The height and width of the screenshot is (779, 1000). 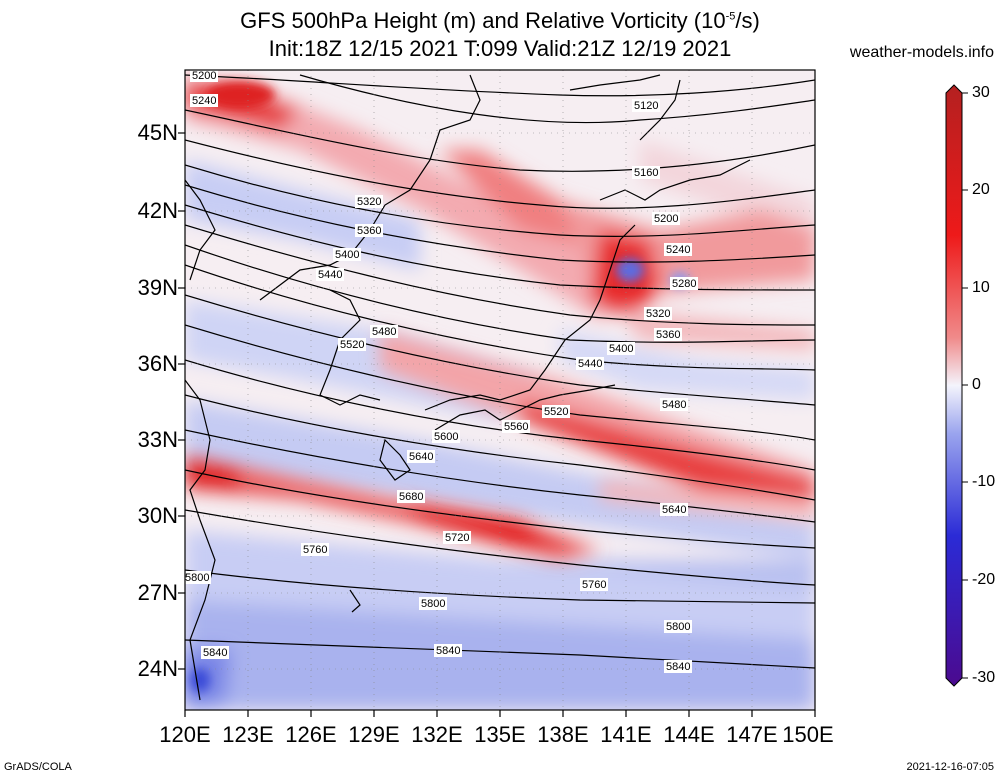 I want to click on contour-label-5520: 5520, so click(x=556, y=411).